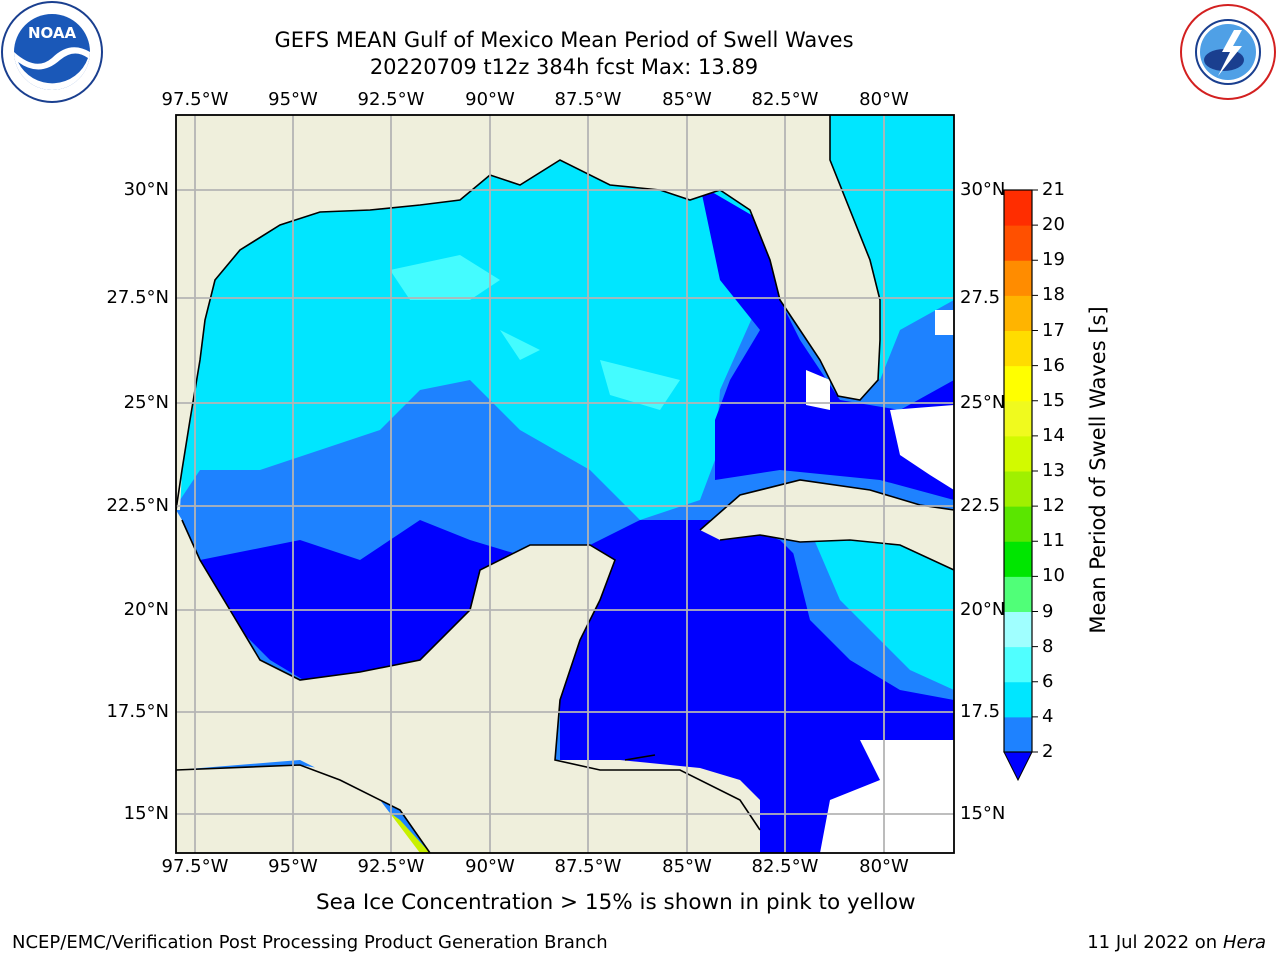  What do you see at coordinates (980, 505) in the screenshot?
I see `lat-label-right: 22.5` at bounding box center [980, 505].